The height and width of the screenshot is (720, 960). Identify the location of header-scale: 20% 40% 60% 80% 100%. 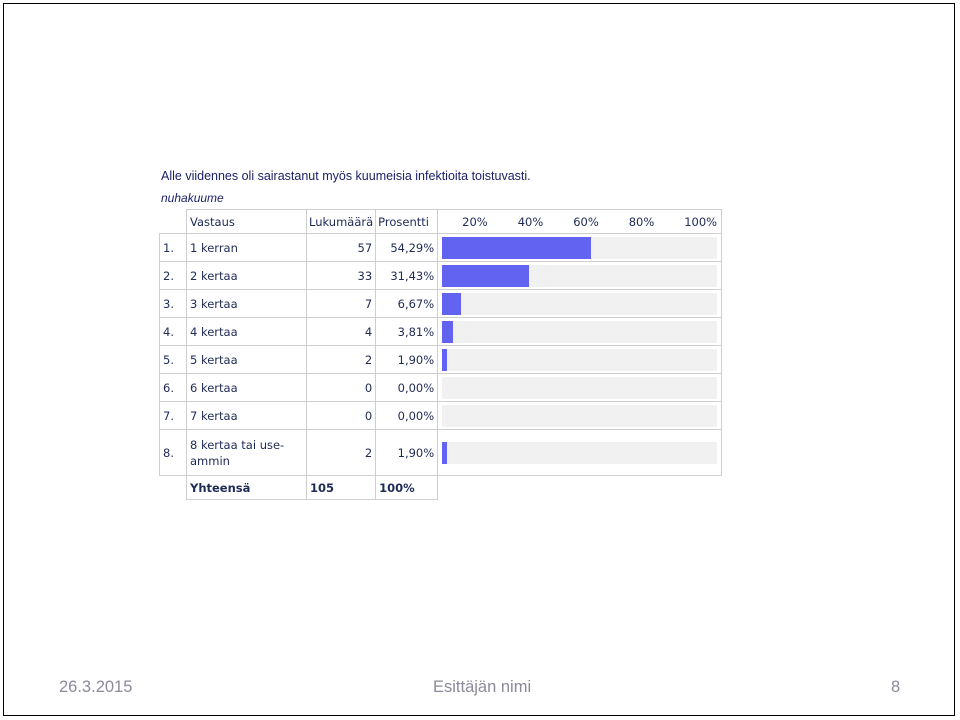
(580, 221).